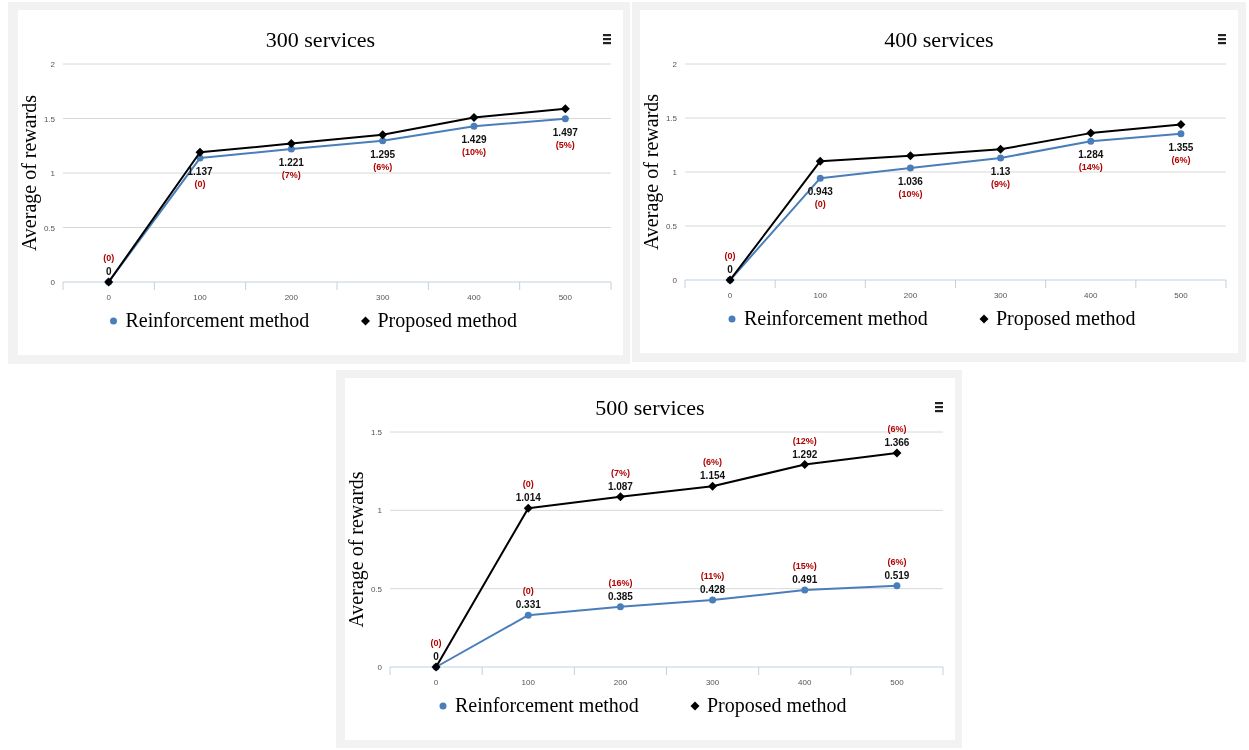 The width and height of the screenshot is (1249, 750). I want to click on data-label: 1.366, so click(897, 442).